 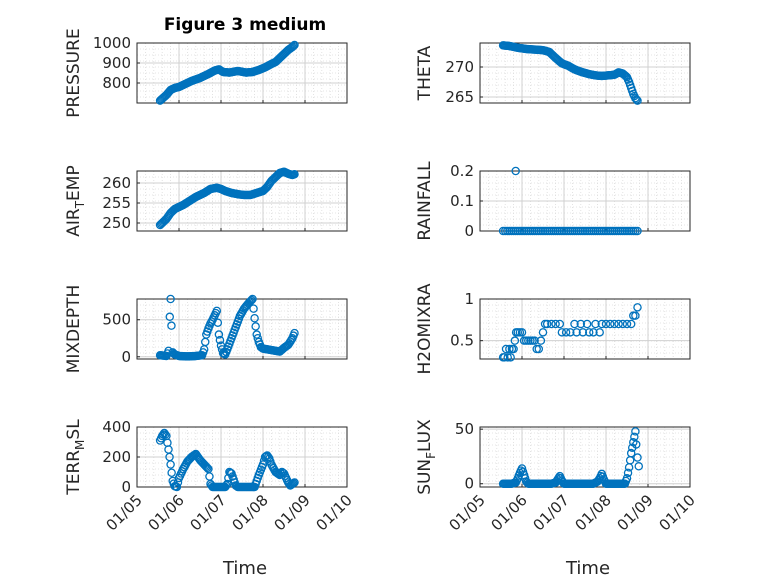 What do you see at coordinates (462, 201) in the screenshot?
I see `y-tick-label: 0.1` at bounding box center [462, 201].